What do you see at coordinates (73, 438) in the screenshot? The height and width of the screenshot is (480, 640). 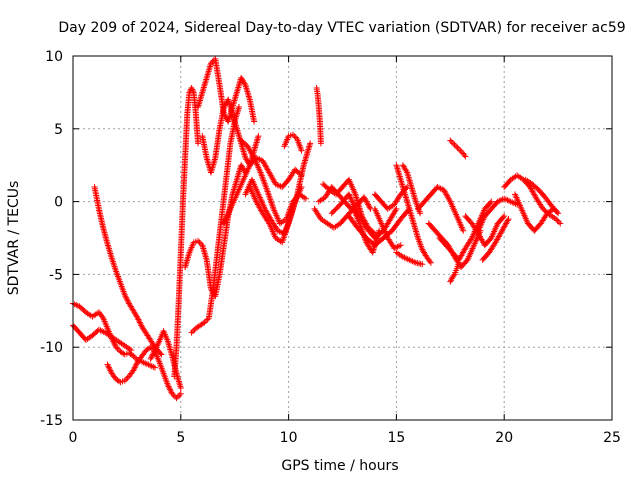 I see `x-tick-label: 0` at bounding box center [73, 438].